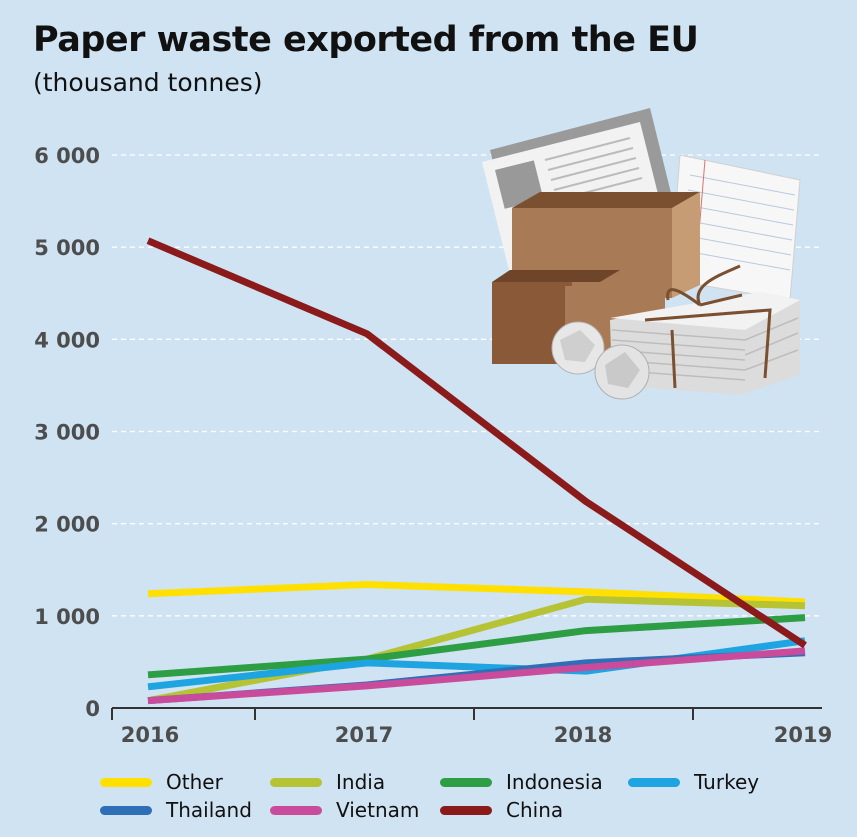 The height and width of the screenshot is (837, 857). What do you see at coordinates (554, 782) in the screenshot?
I see `legend-label: Indonesia` at bounding box center [554, 782].